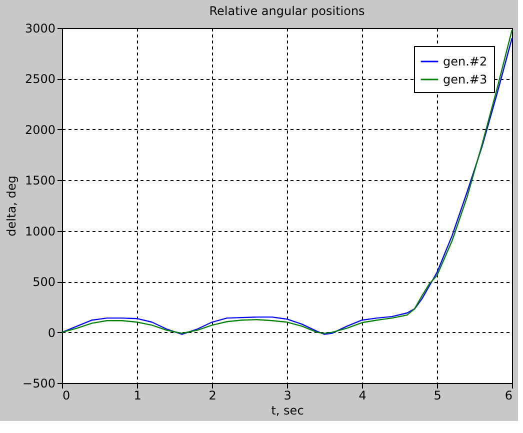  I want to click on x-tick-label: 6, so click(508, 395).